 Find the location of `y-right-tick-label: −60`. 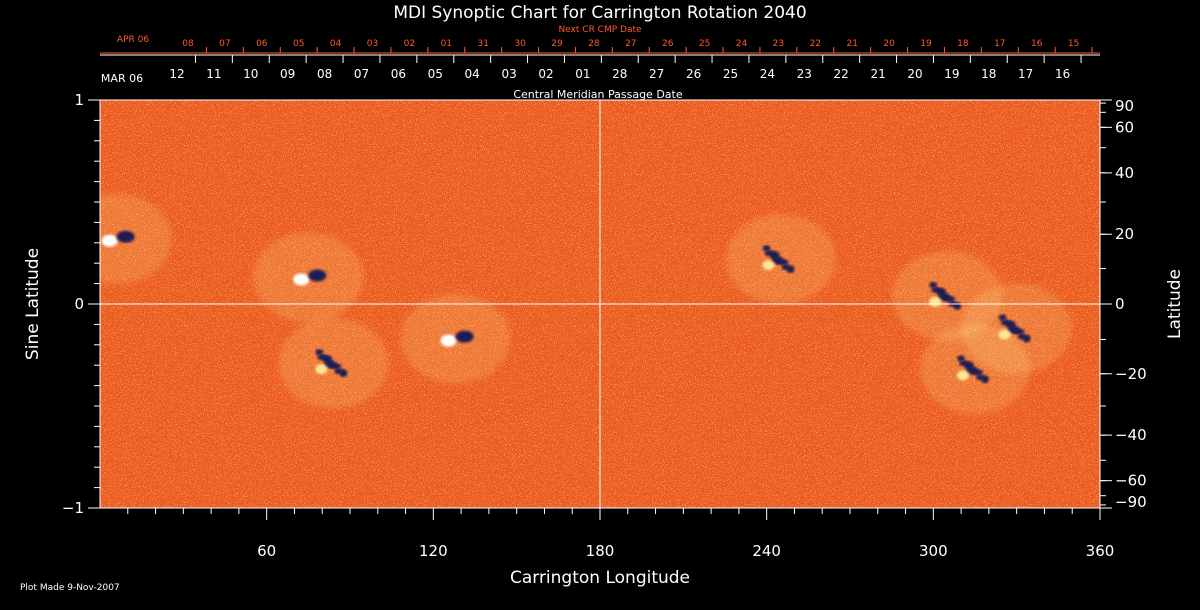

y-right-tick-label: −60 is located at coordinates (1131, 481).